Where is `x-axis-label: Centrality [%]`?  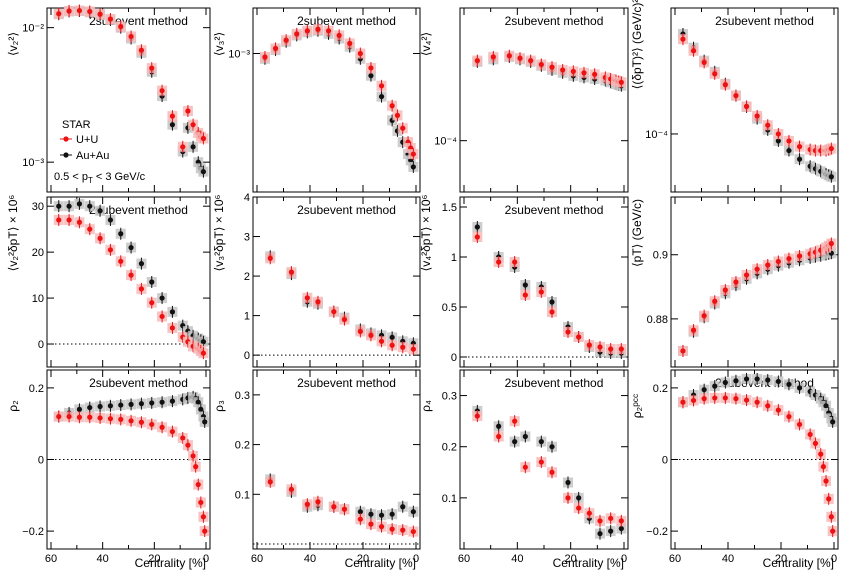
x-axis-label: Centrality [%] is located at coordinates (798, 563).